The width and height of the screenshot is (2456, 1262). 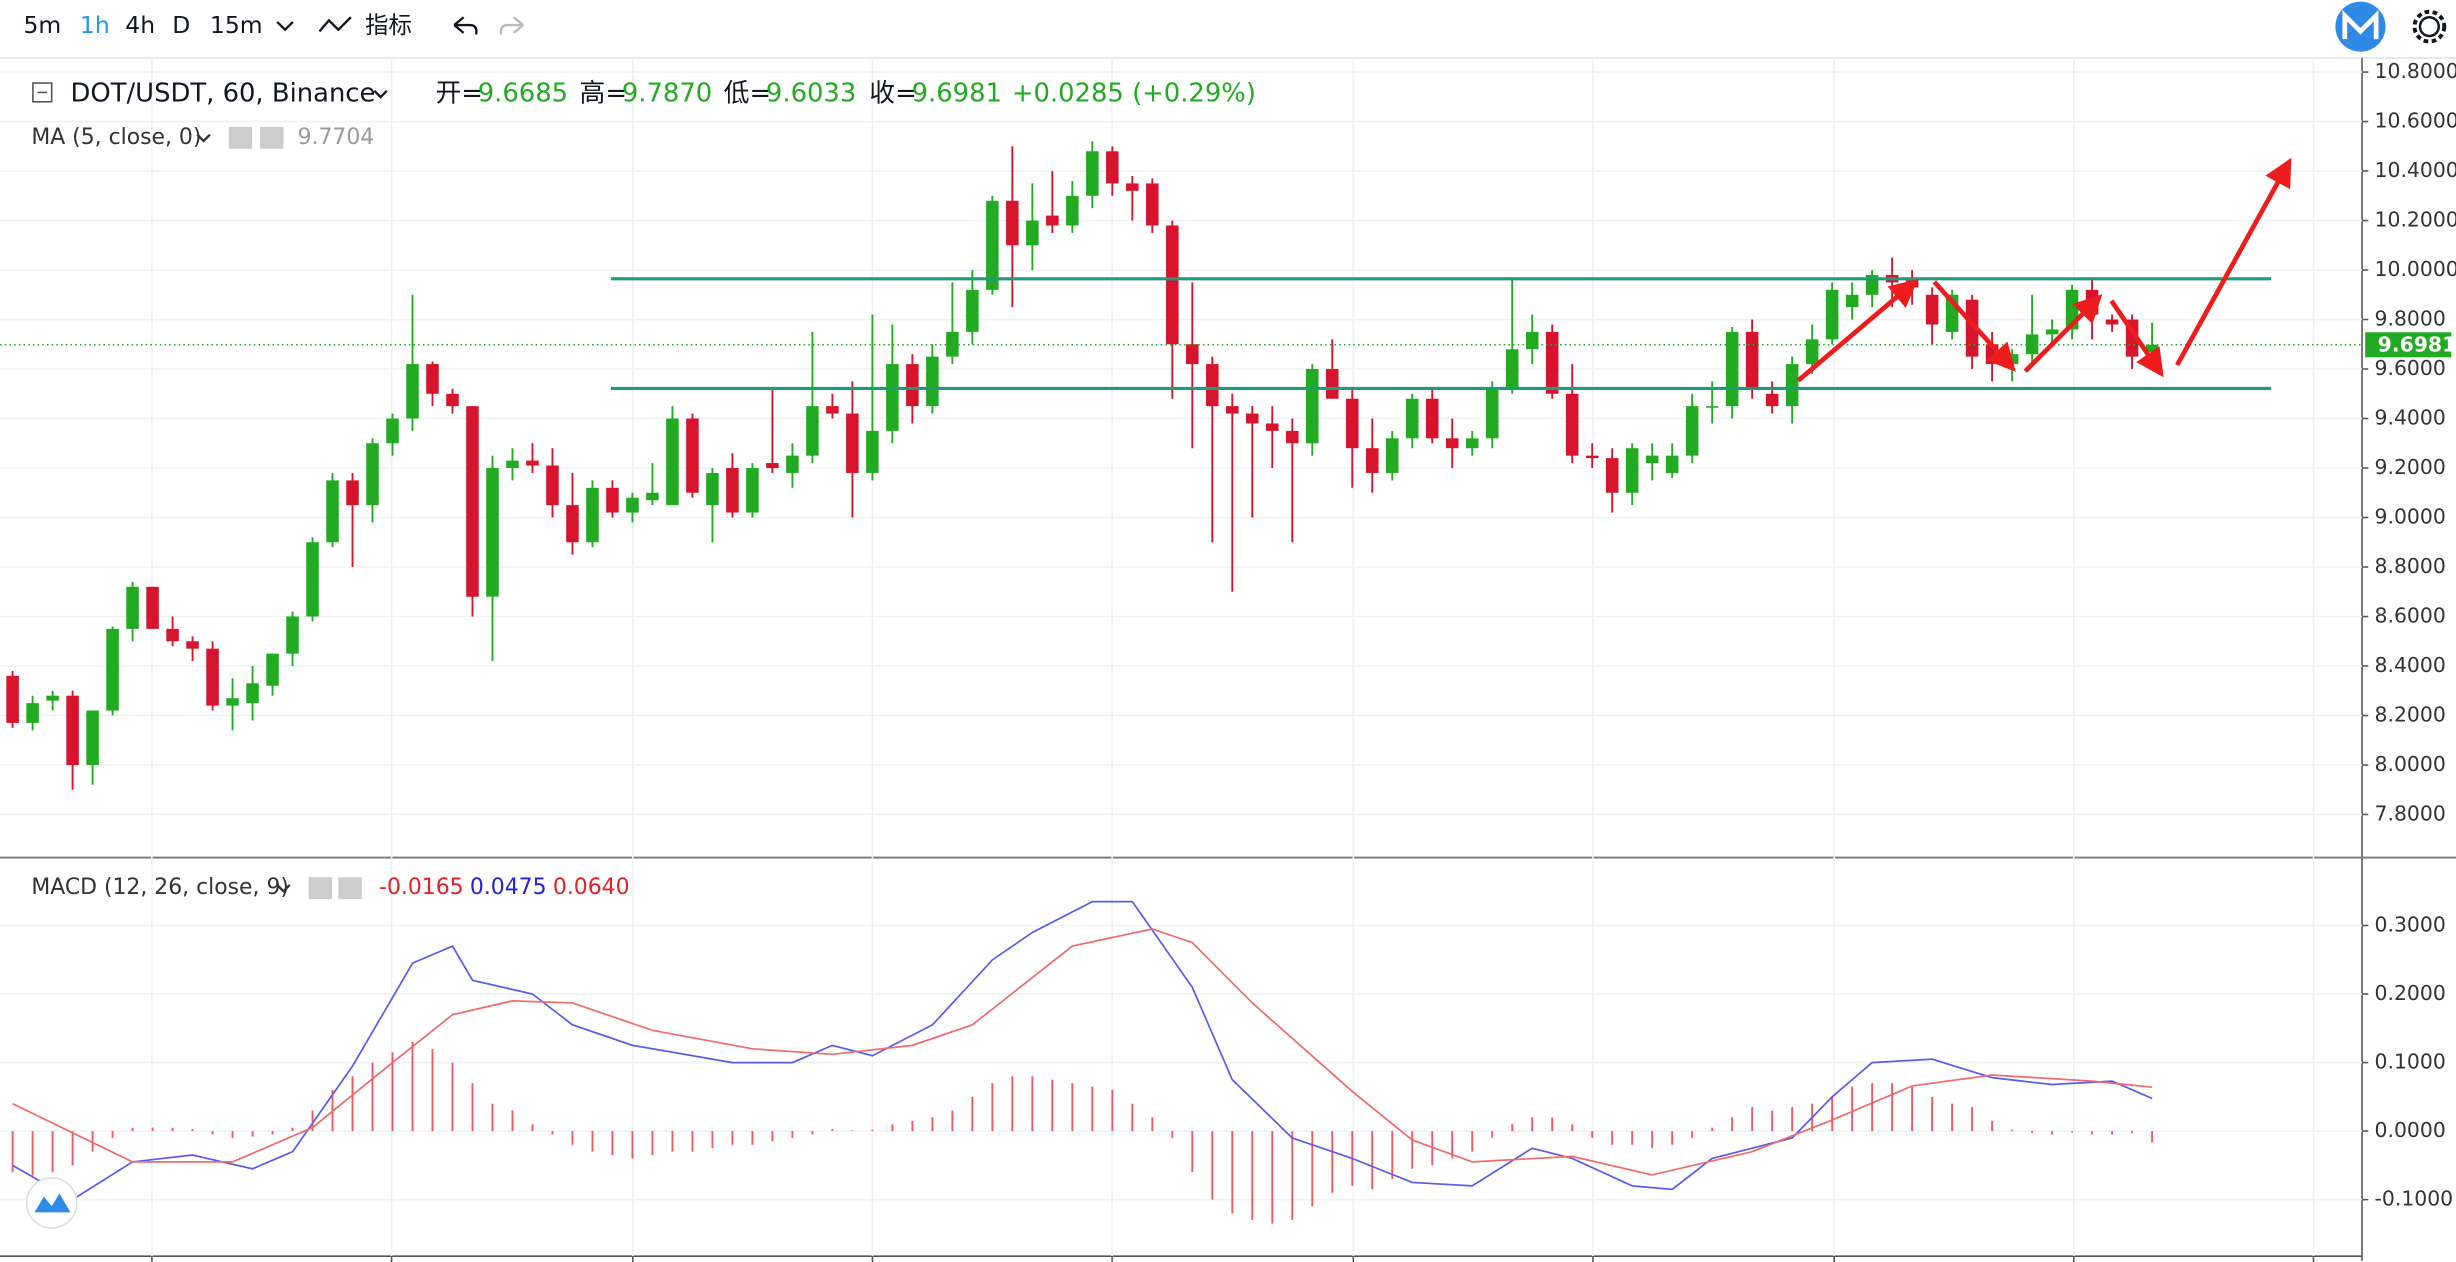 I want to click on interval-5m: 5m, so click(x=42, y=25).